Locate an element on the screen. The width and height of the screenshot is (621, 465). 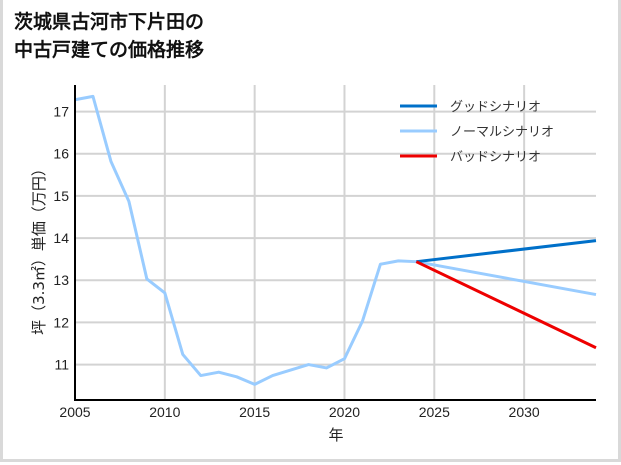
chart-title: 茨城県古河市下片田の 中古戸建ての価格推移 is located at coordinates (109, 36).